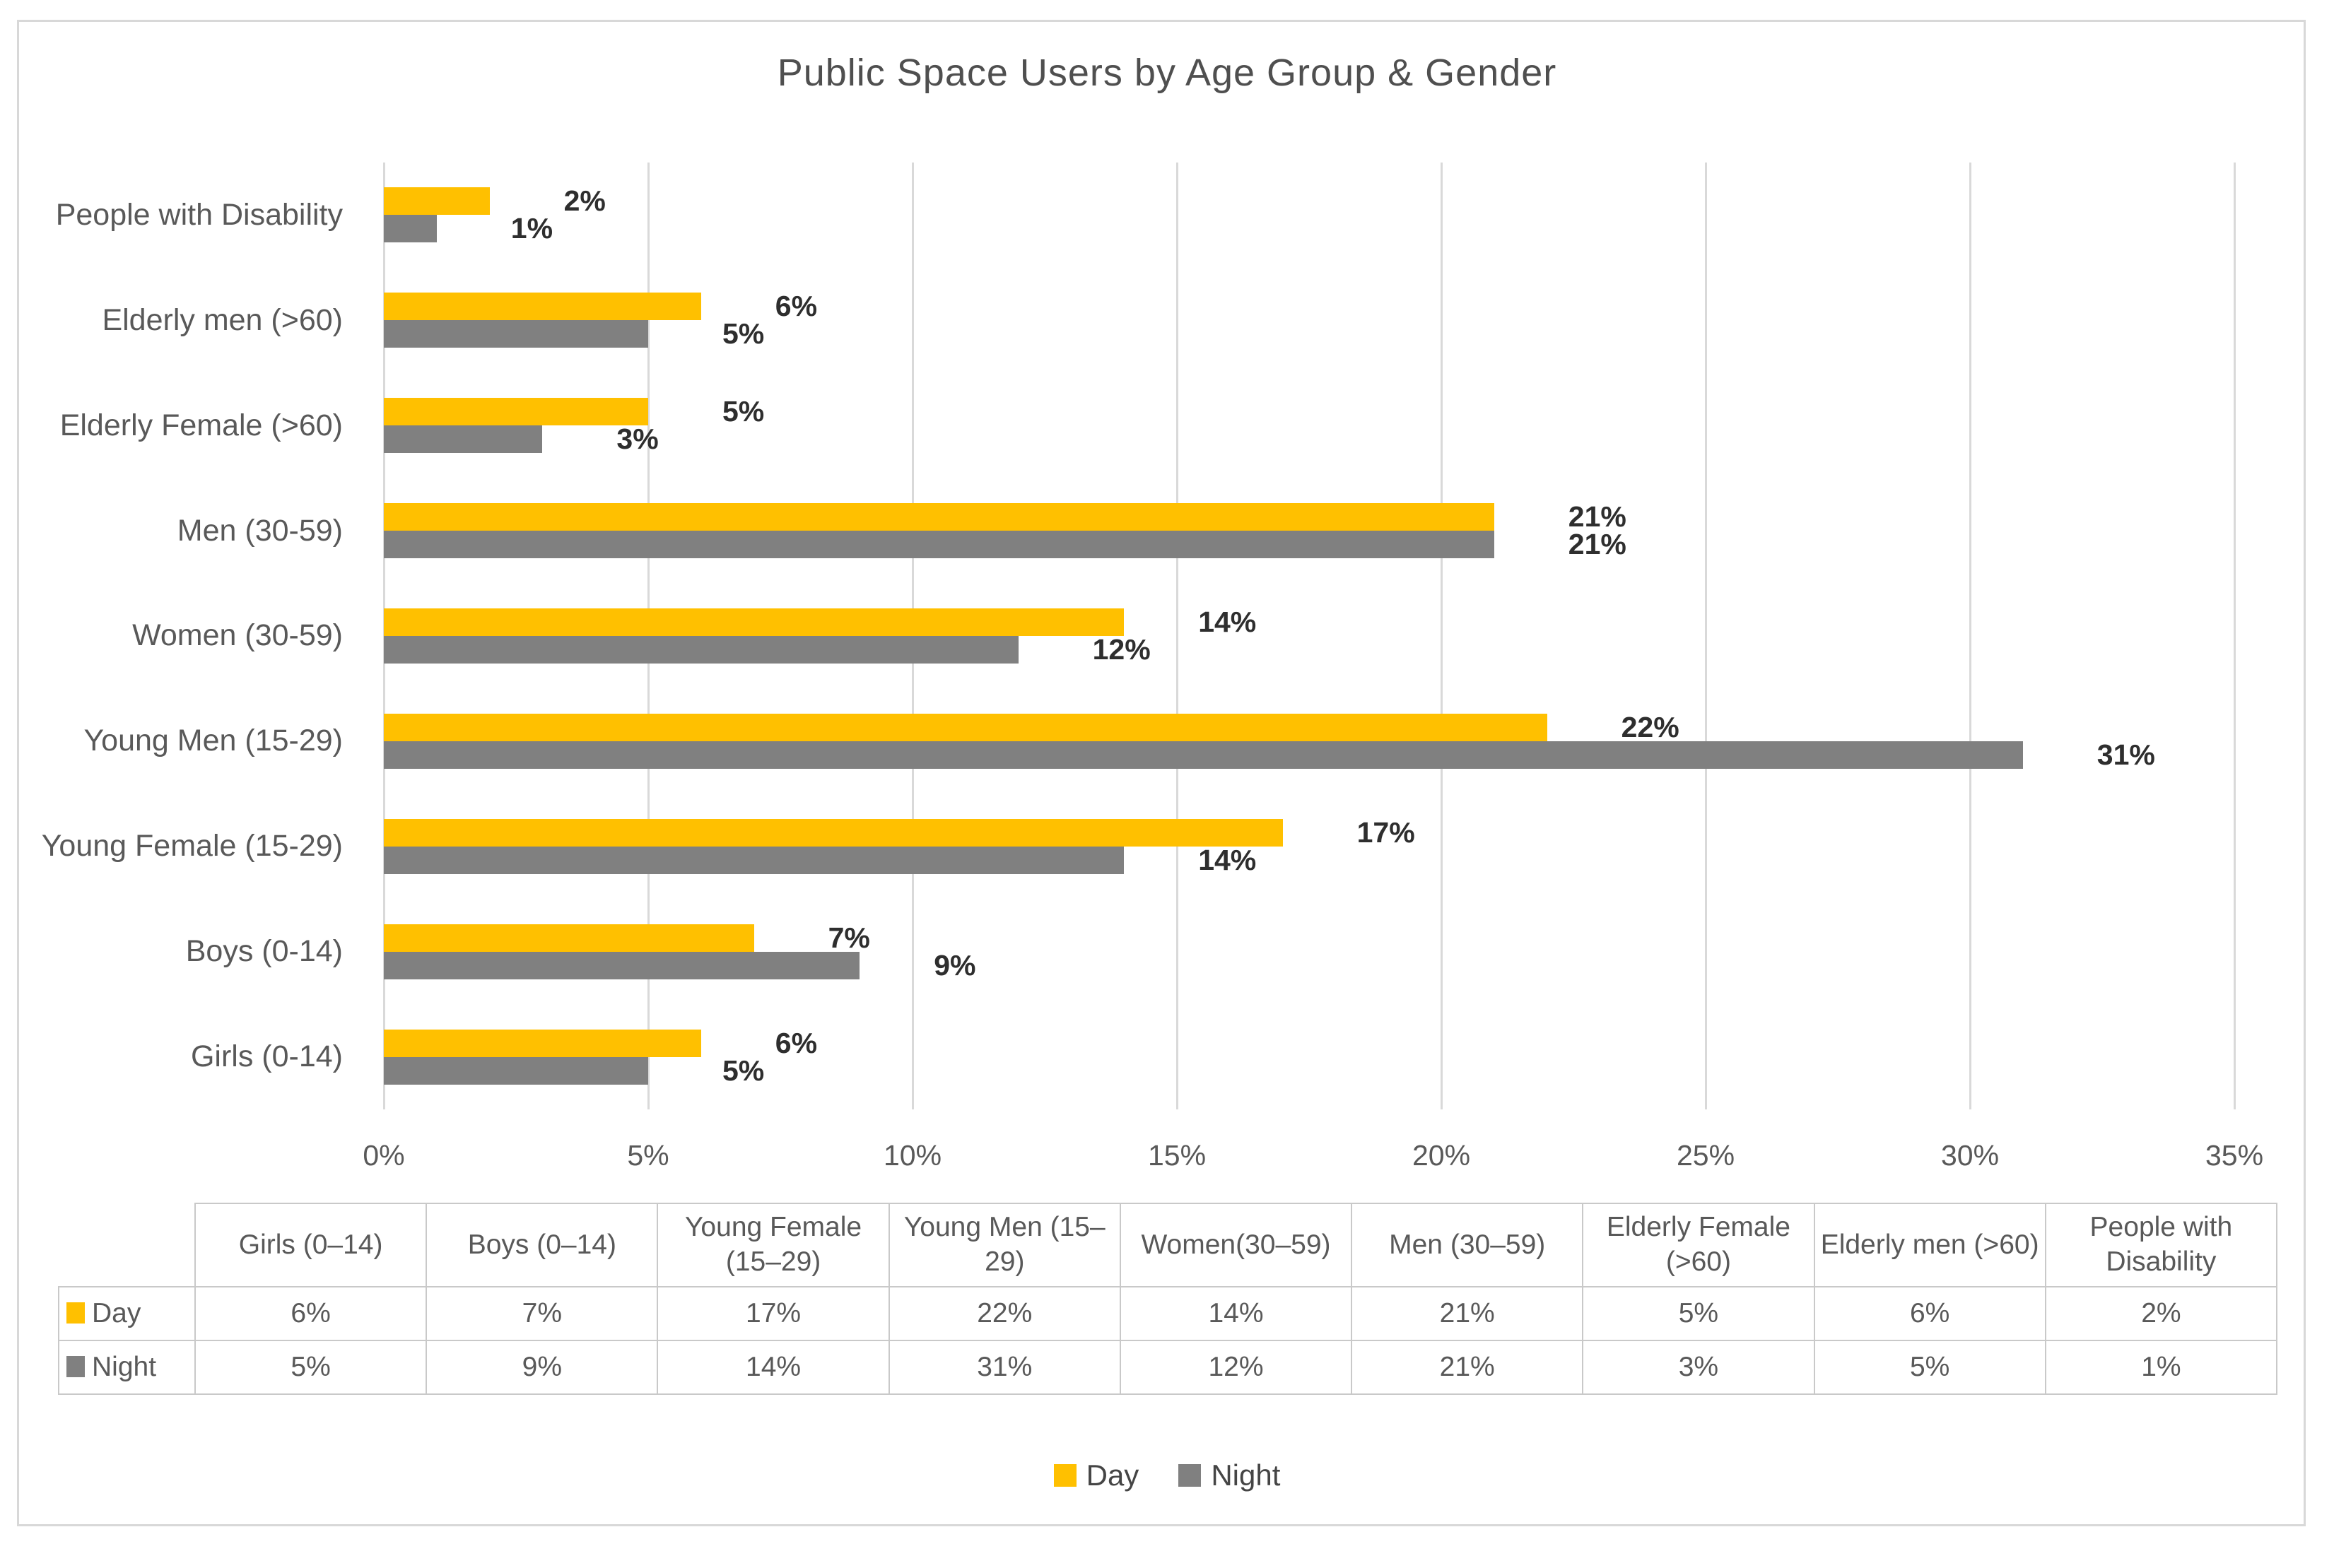 This screenshot has width=2334, height=1568. I want to click on table-header-cell: Girls (0–14), so click(311, 1245).